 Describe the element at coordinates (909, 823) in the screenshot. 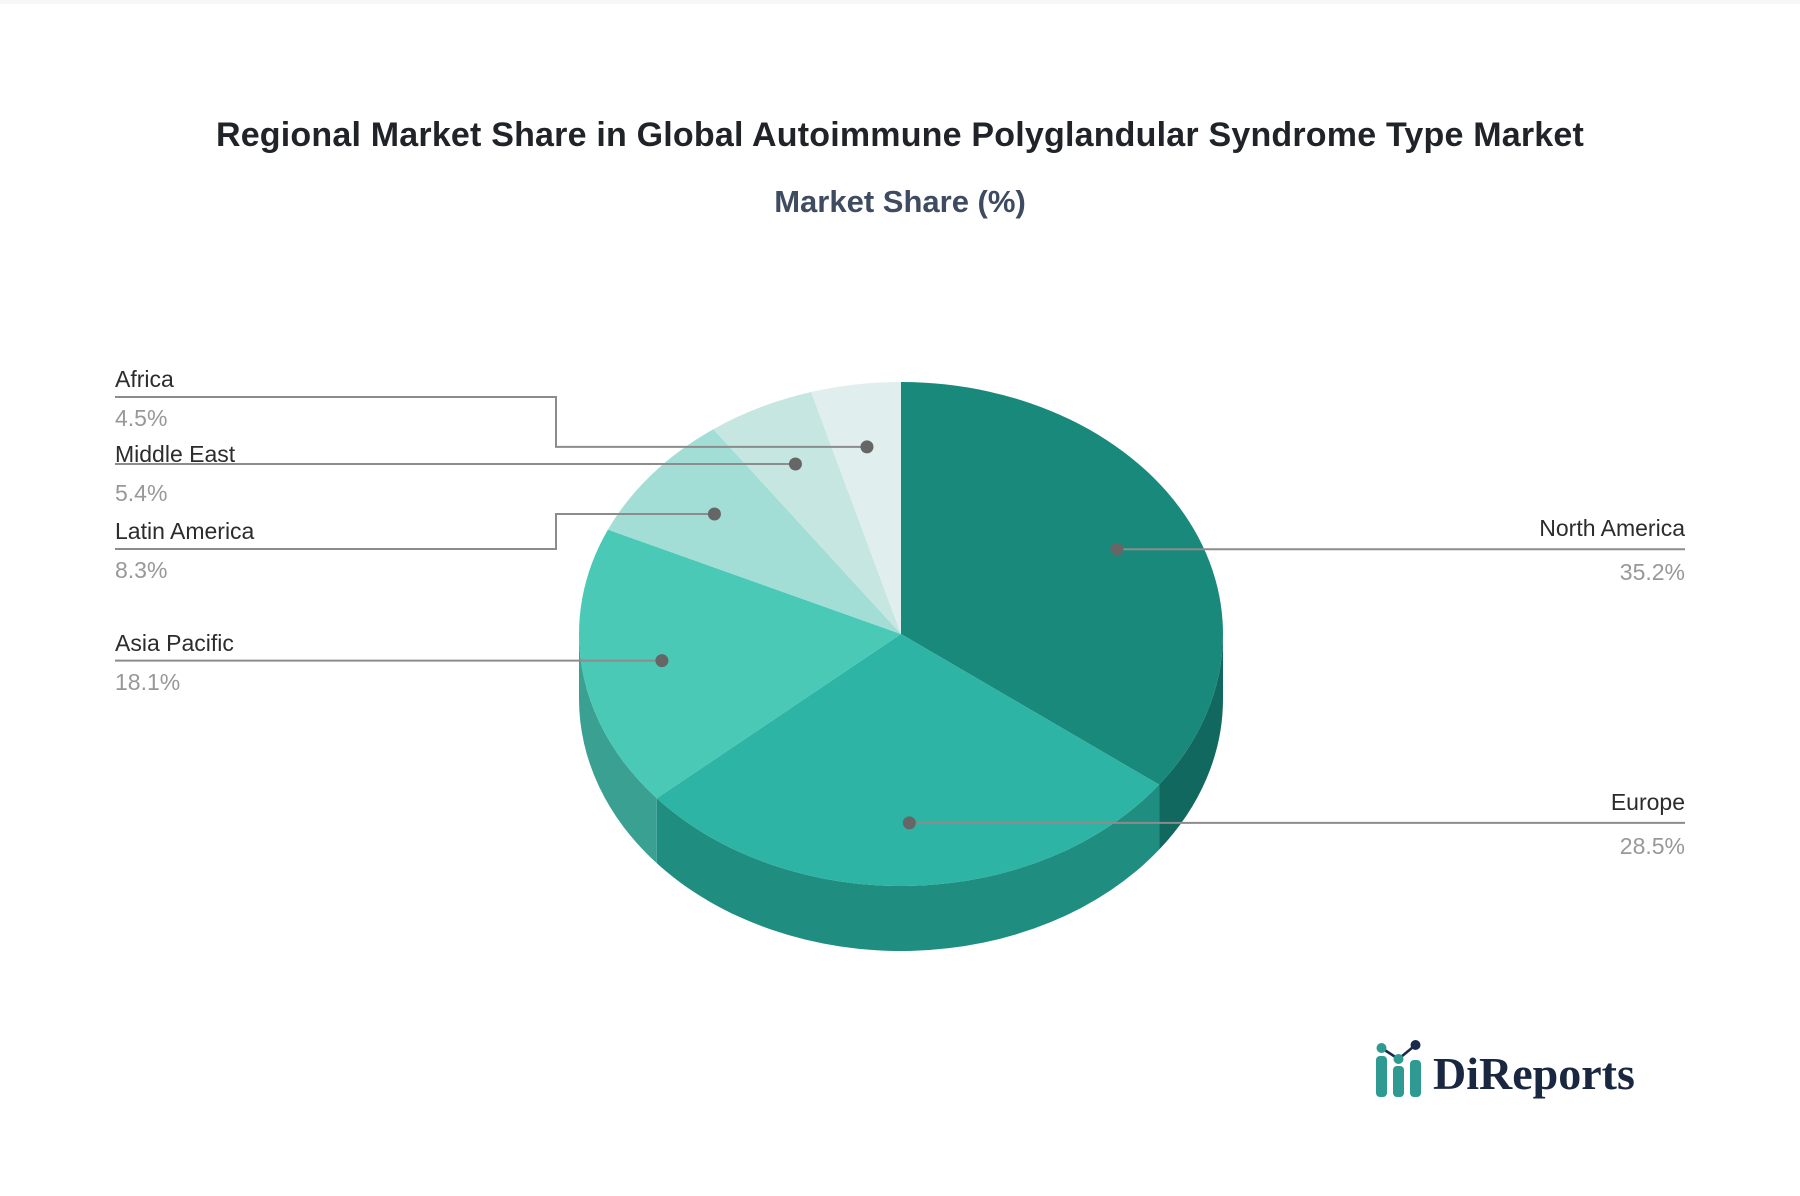

I see `leader-dot-europe` at that location.